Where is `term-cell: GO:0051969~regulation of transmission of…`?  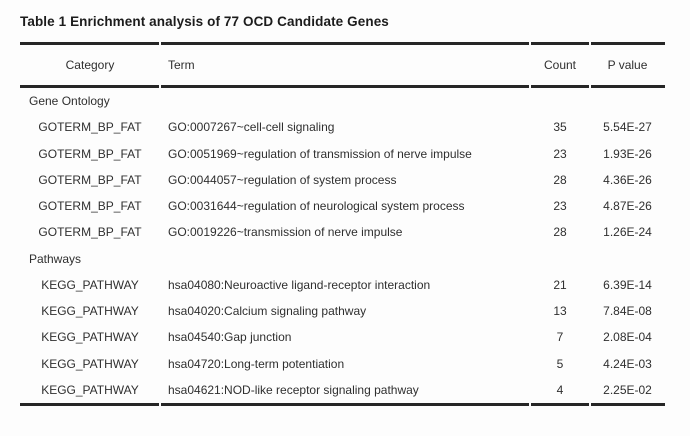 term-cell: GO:0051969~regulation of transmission of… is located at coordinates (320, 153).